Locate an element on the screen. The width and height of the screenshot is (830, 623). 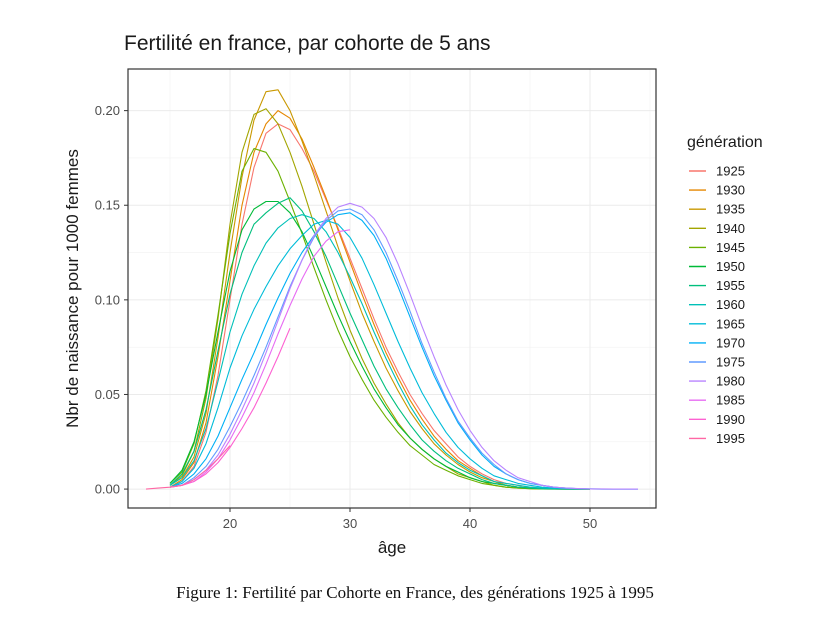
x-tick-label: 40 is located at coordinates (470, 523).